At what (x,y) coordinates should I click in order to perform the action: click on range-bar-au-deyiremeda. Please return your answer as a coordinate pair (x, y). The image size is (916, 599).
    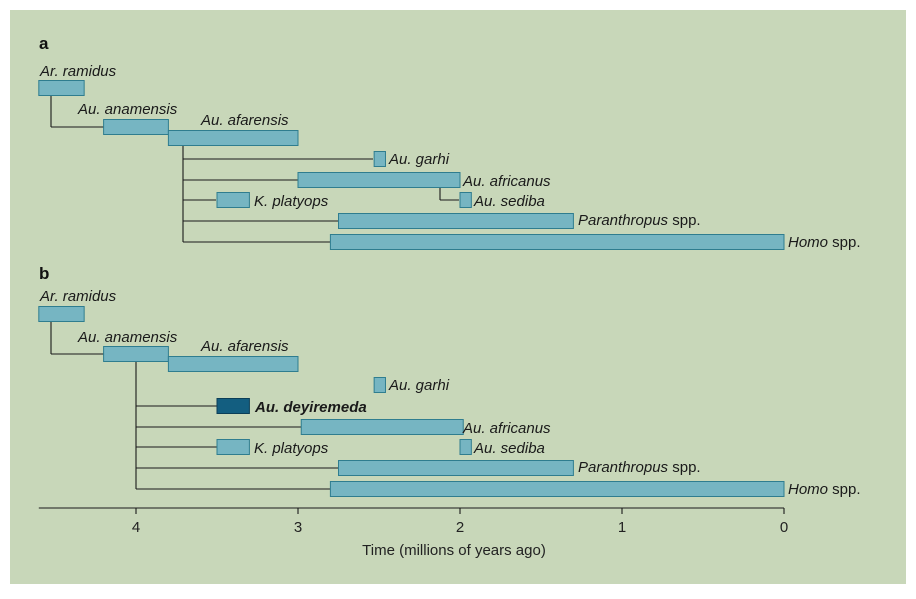
    Looking at the image, I should click on (233, 406).